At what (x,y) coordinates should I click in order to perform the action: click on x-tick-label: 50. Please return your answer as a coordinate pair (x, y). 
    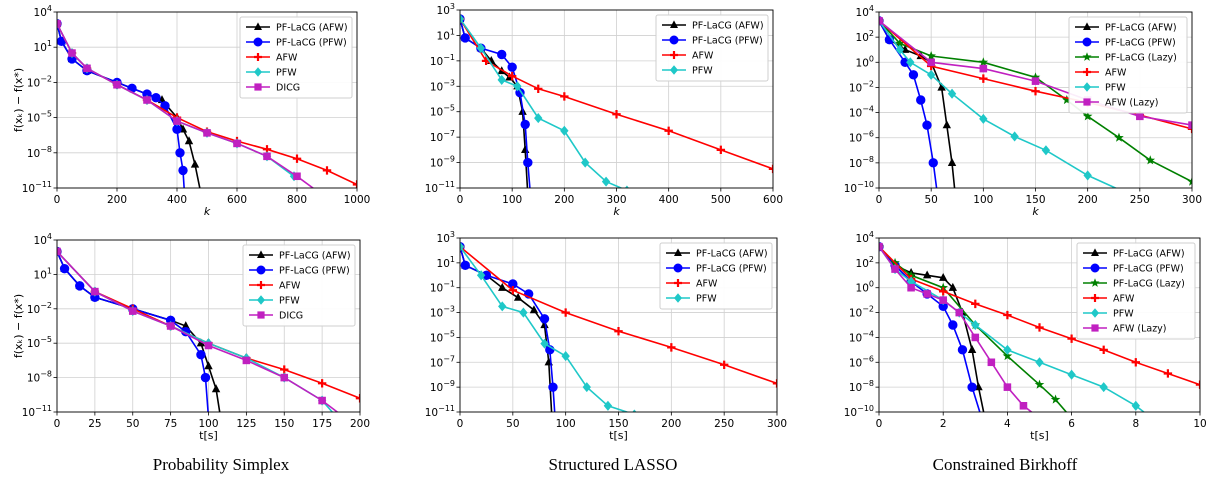
    Looking at the image, I should click on (132, 424).